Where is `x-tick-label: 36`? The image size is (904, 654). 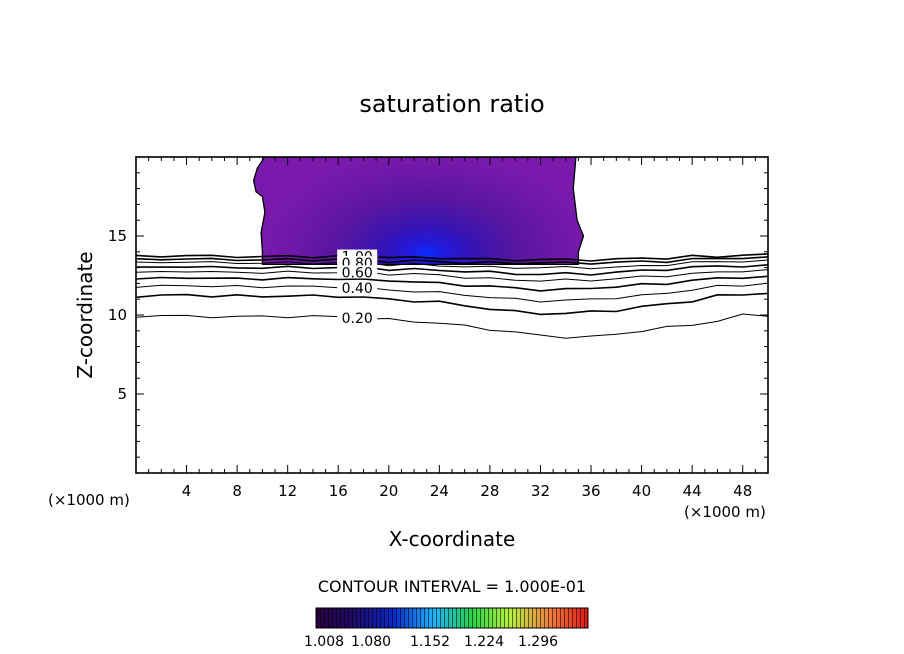
x-tick-label: 36 is located at coordinates (590, 491).